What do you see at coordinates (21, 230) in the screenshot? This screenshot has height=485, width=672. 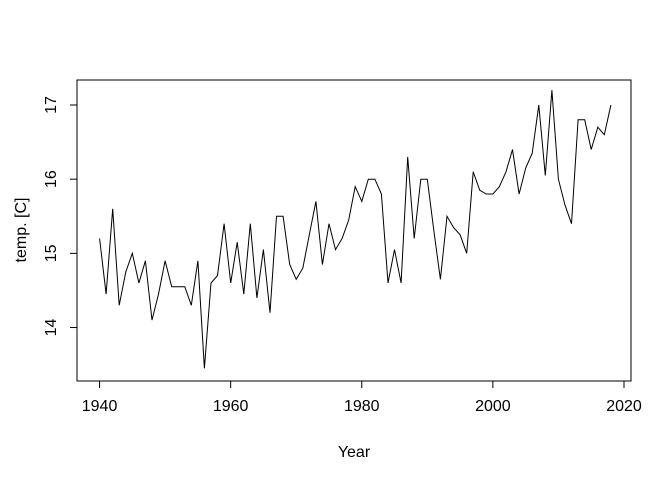 I see `y-axis-title: temp. [C]` at bounding box center [21, 230].